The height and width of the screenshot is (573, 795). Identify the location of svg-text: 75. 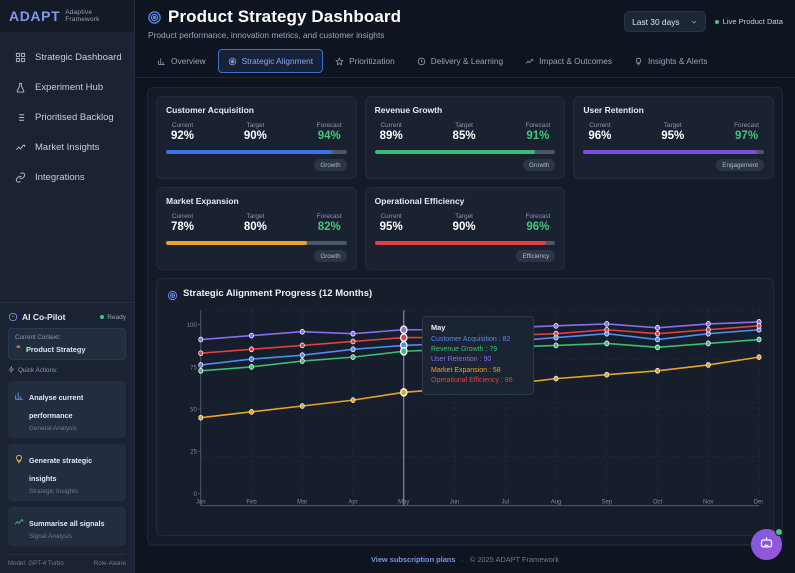
(193, 368).